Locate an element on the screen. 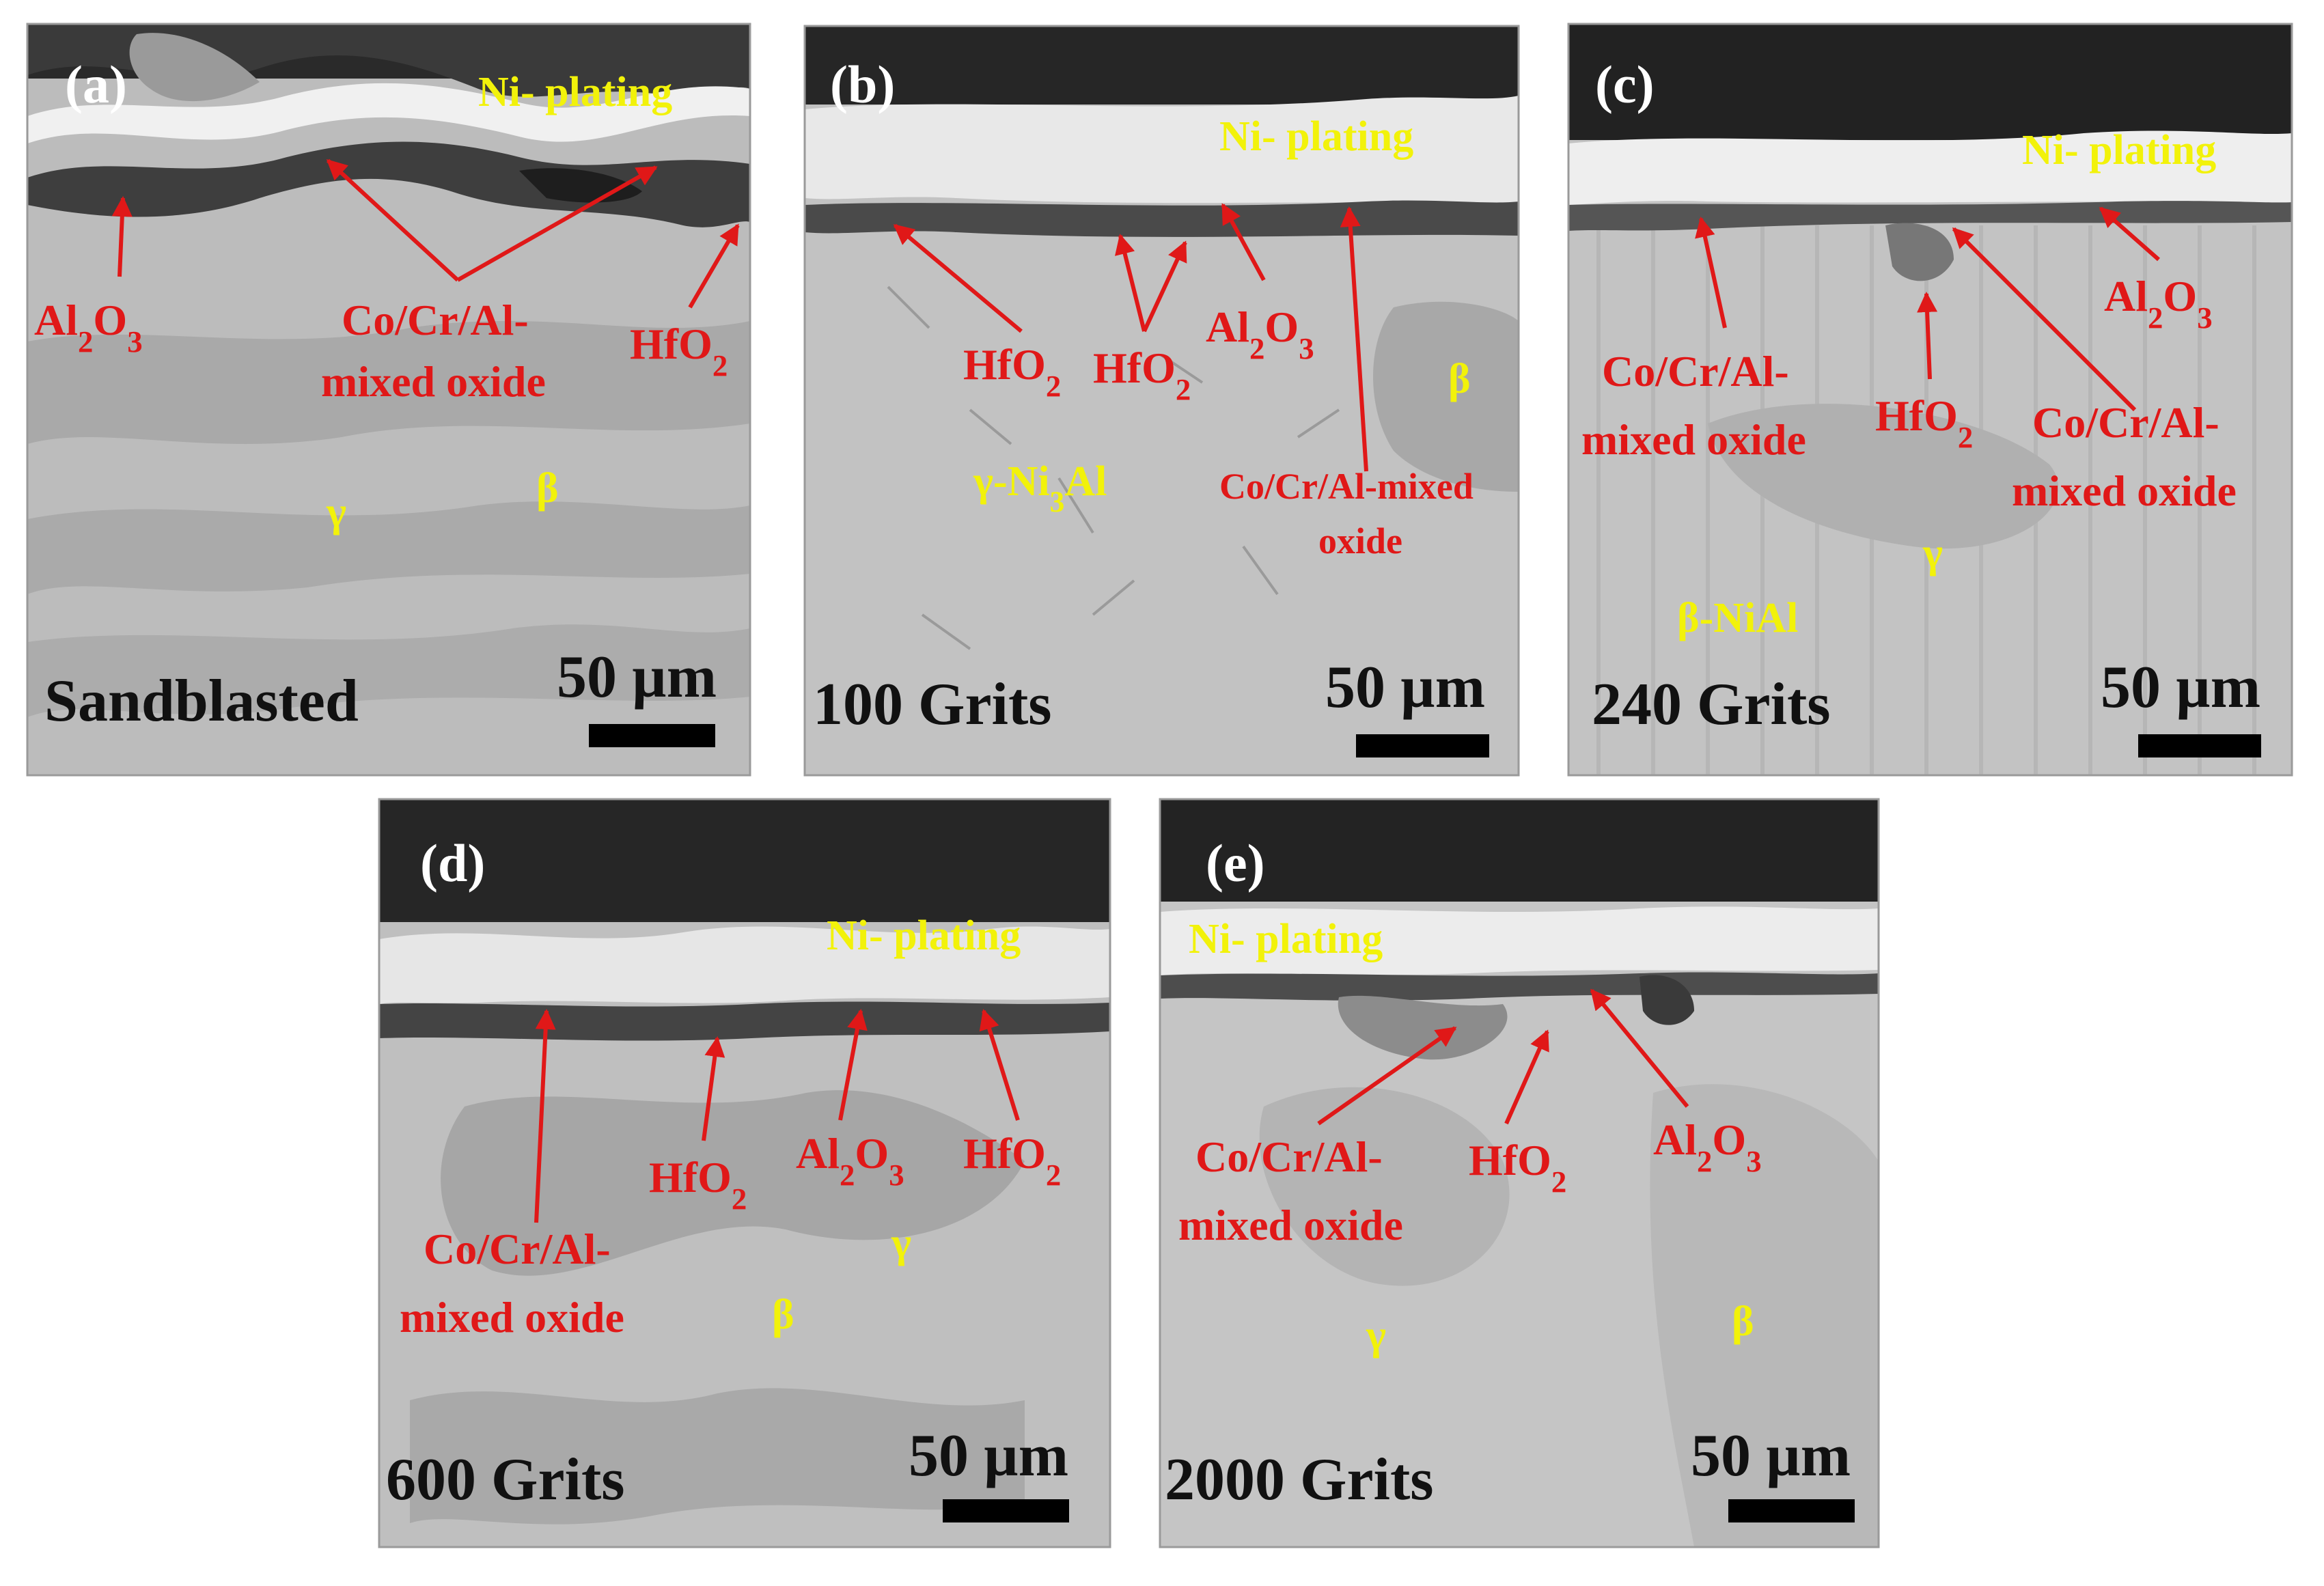 Image resolution: width=2324 pixels, height=1586 pixels. panel-d-micrograph is located at coordinates (744, 1173).